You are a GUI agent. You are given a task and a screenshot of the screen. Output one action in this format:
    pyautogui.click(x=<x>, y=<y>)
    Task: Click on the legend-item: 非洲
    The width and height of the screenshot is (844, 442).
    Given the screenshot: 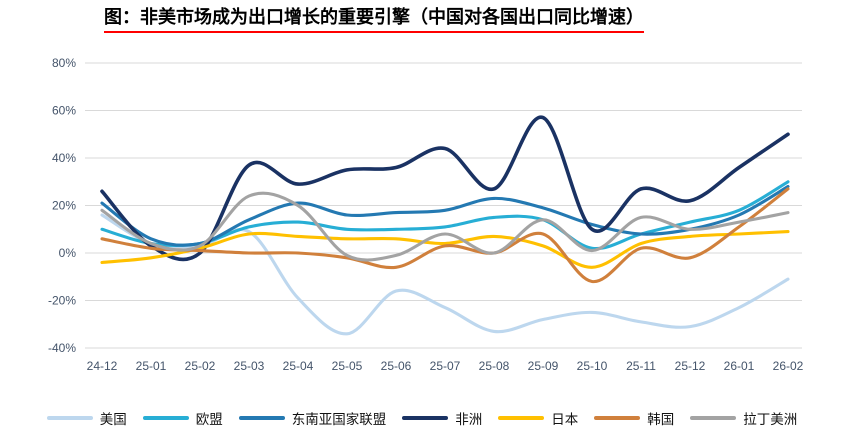 What is the action you would take?
    pyautogui.click(x=442, y=418)
    